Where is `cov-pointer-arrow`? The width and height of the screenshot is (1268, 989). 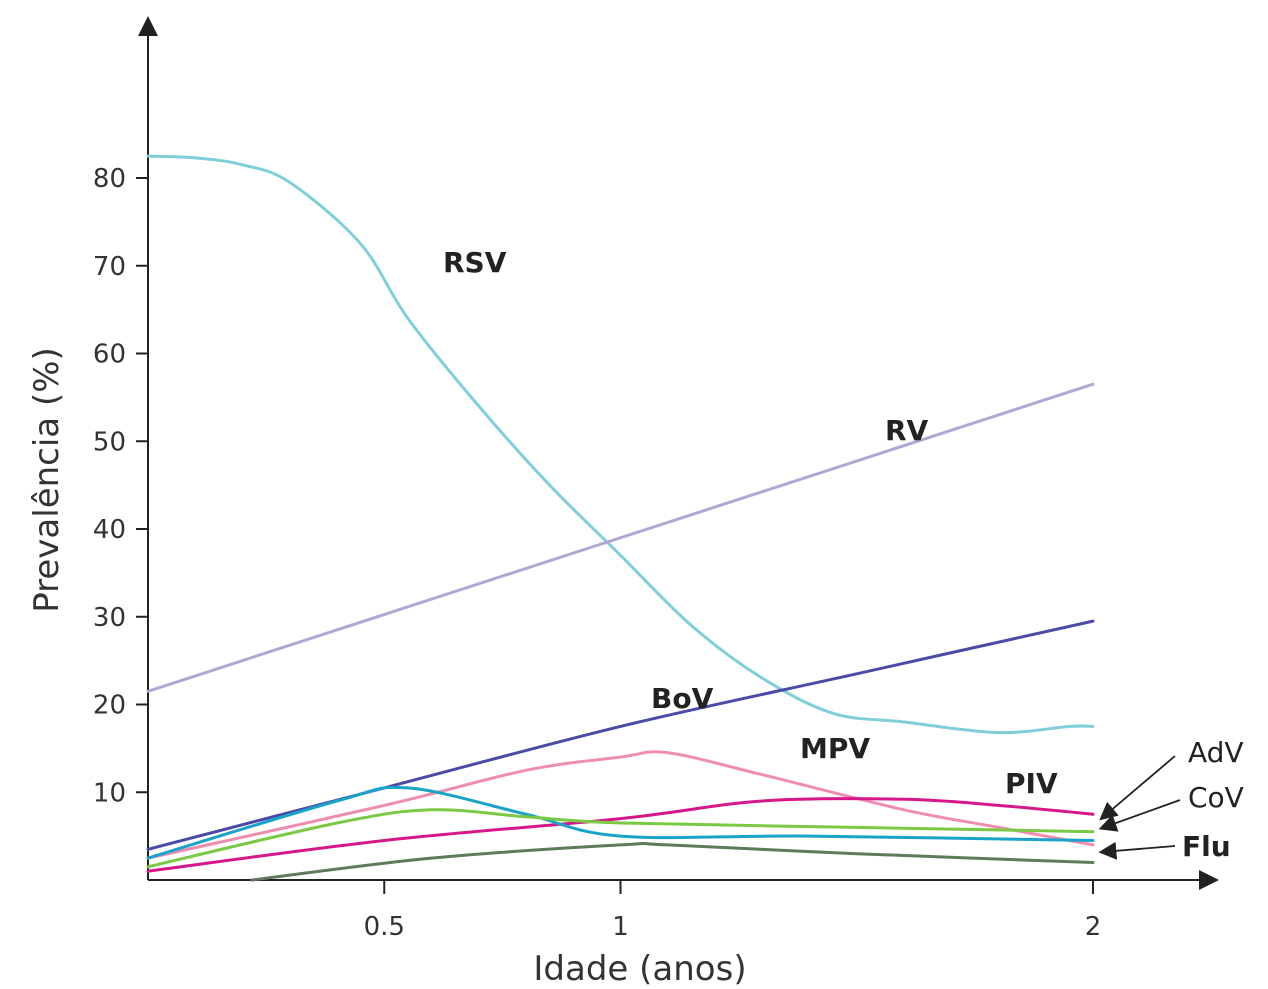
cov-pointer-arrow is located at coordinates (1139, 815).